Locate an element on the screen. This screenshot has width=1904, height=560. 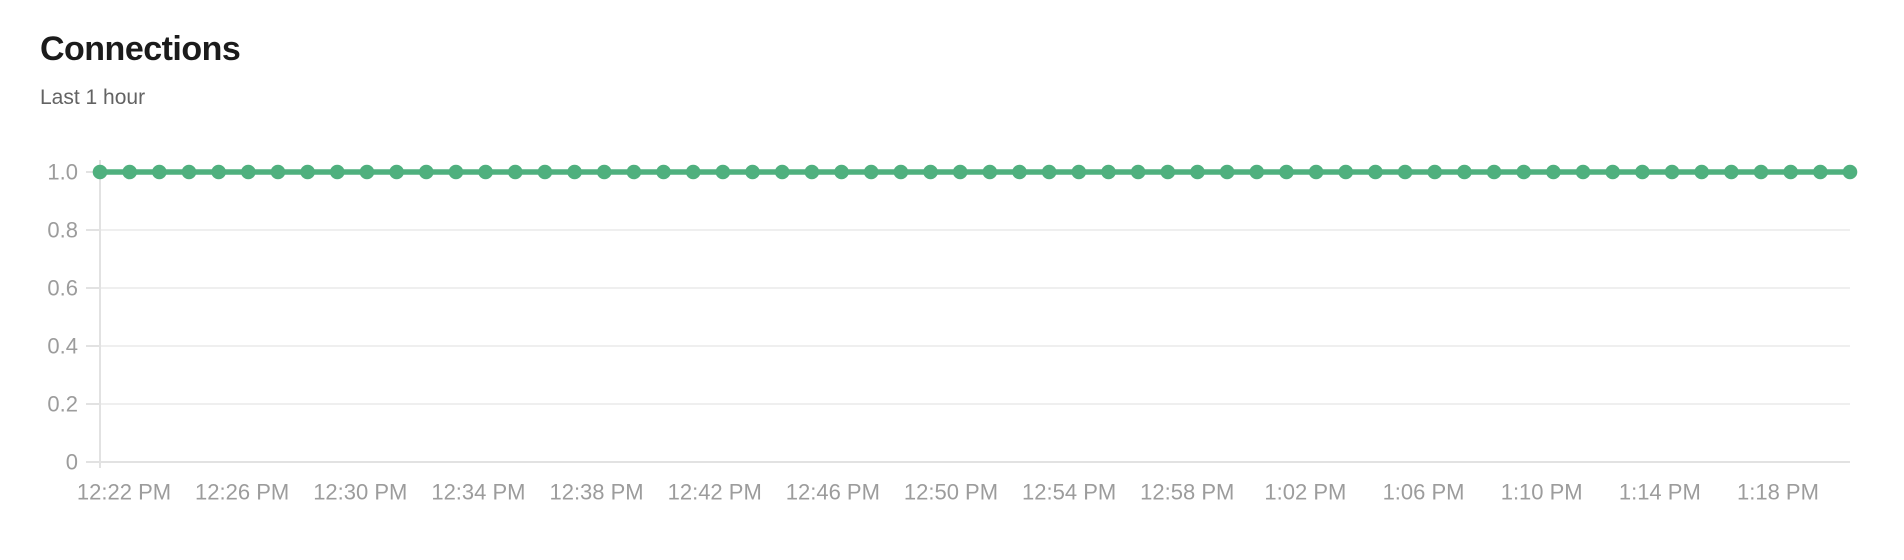
x-tick-label: 1:10 PM is located at coordinates (1542, 492).